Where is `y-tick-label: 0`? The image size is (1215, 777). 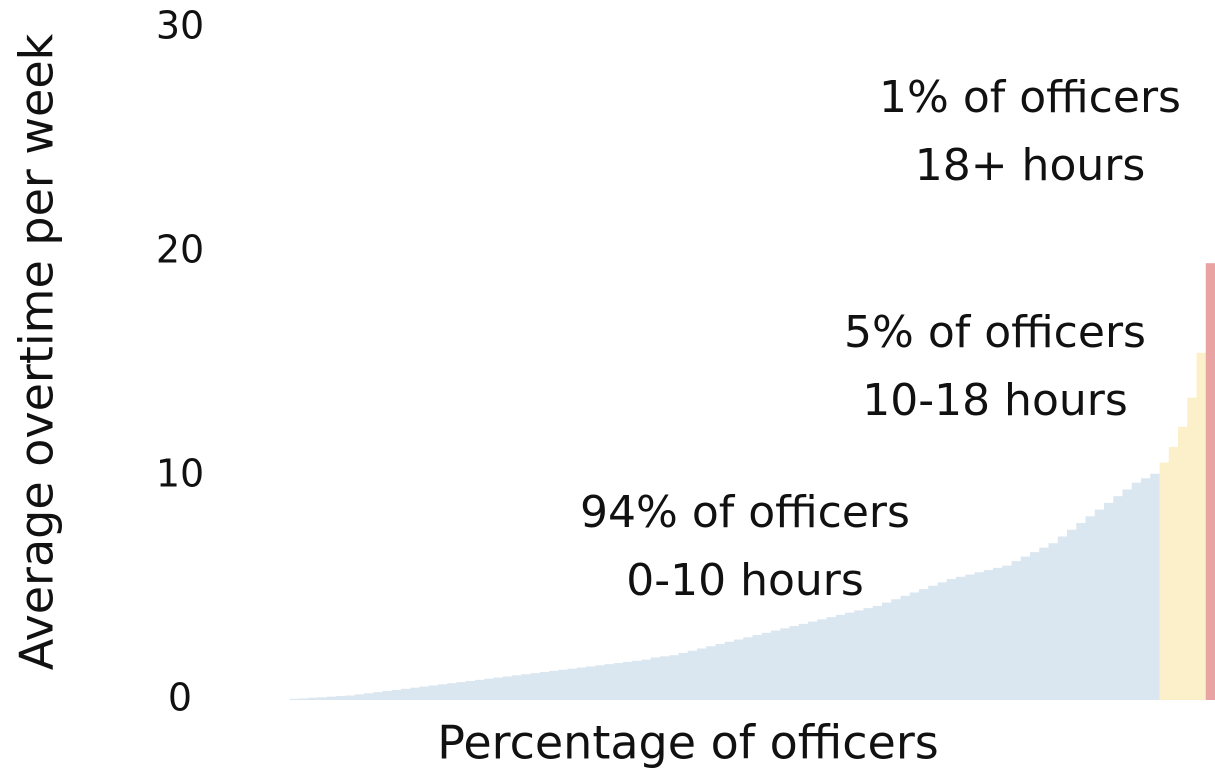
y-tick-label: 0 is located at coordinates (180, 698).